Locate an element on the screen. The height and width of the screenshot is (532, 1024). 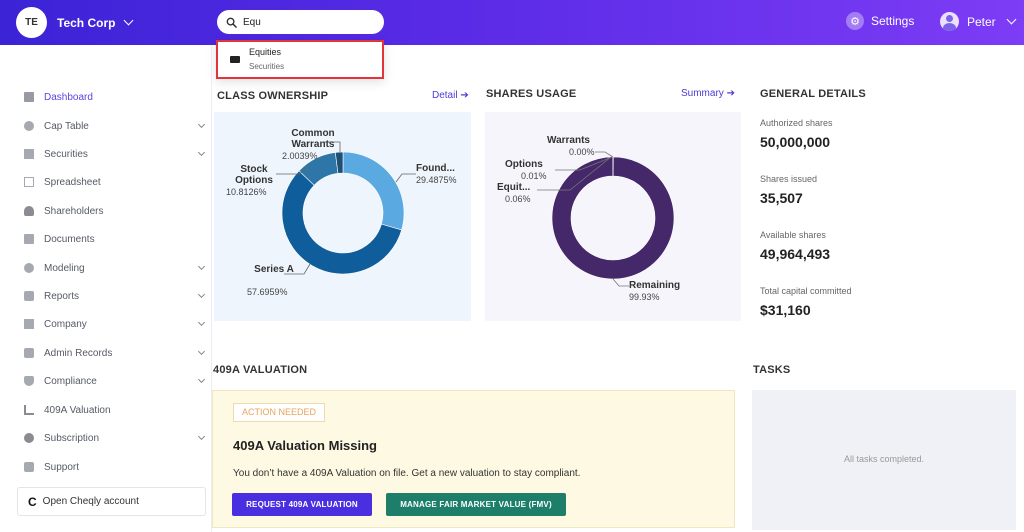
available-shares-label: Available shares is located at coordinates (793, 235).